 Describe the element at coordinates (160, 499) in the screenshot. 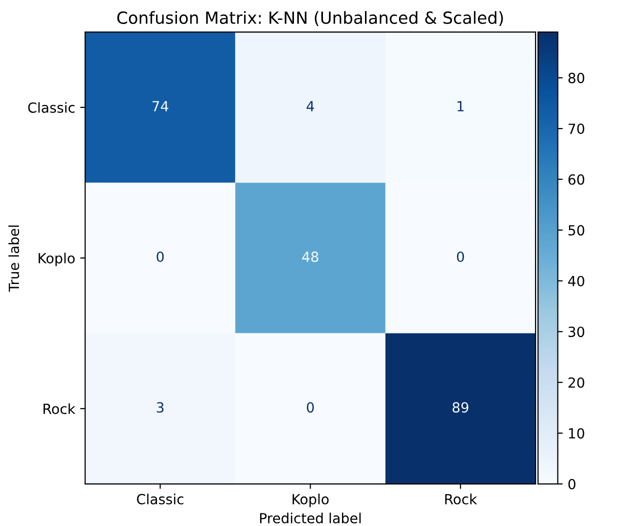

I see `x-tick-label: Classic` at that location.